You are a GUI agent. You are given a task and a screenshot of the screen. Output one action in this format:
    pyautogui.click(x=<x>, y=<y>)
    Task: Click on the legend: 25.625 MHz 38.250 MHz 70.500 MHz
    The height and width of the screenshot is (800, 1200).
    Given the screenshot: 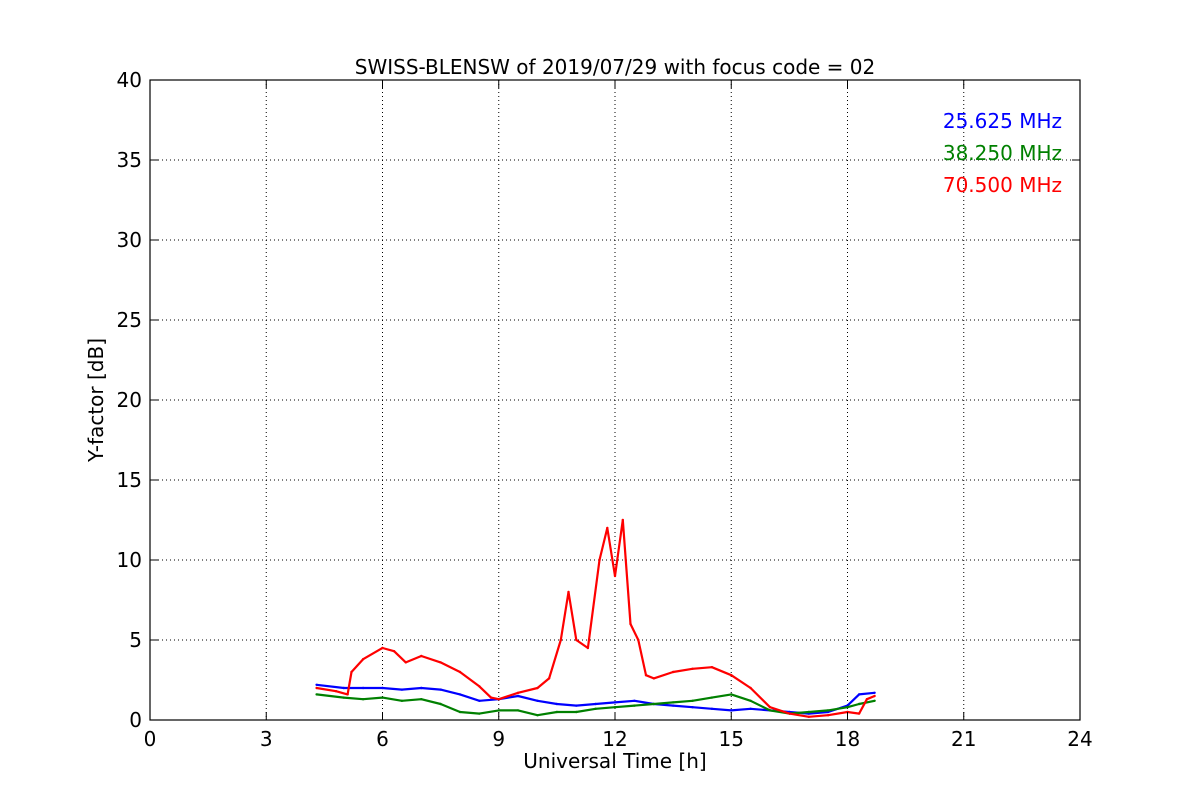 What is the action you would take?
    pyautogui.click(x=1002, y=153)
    